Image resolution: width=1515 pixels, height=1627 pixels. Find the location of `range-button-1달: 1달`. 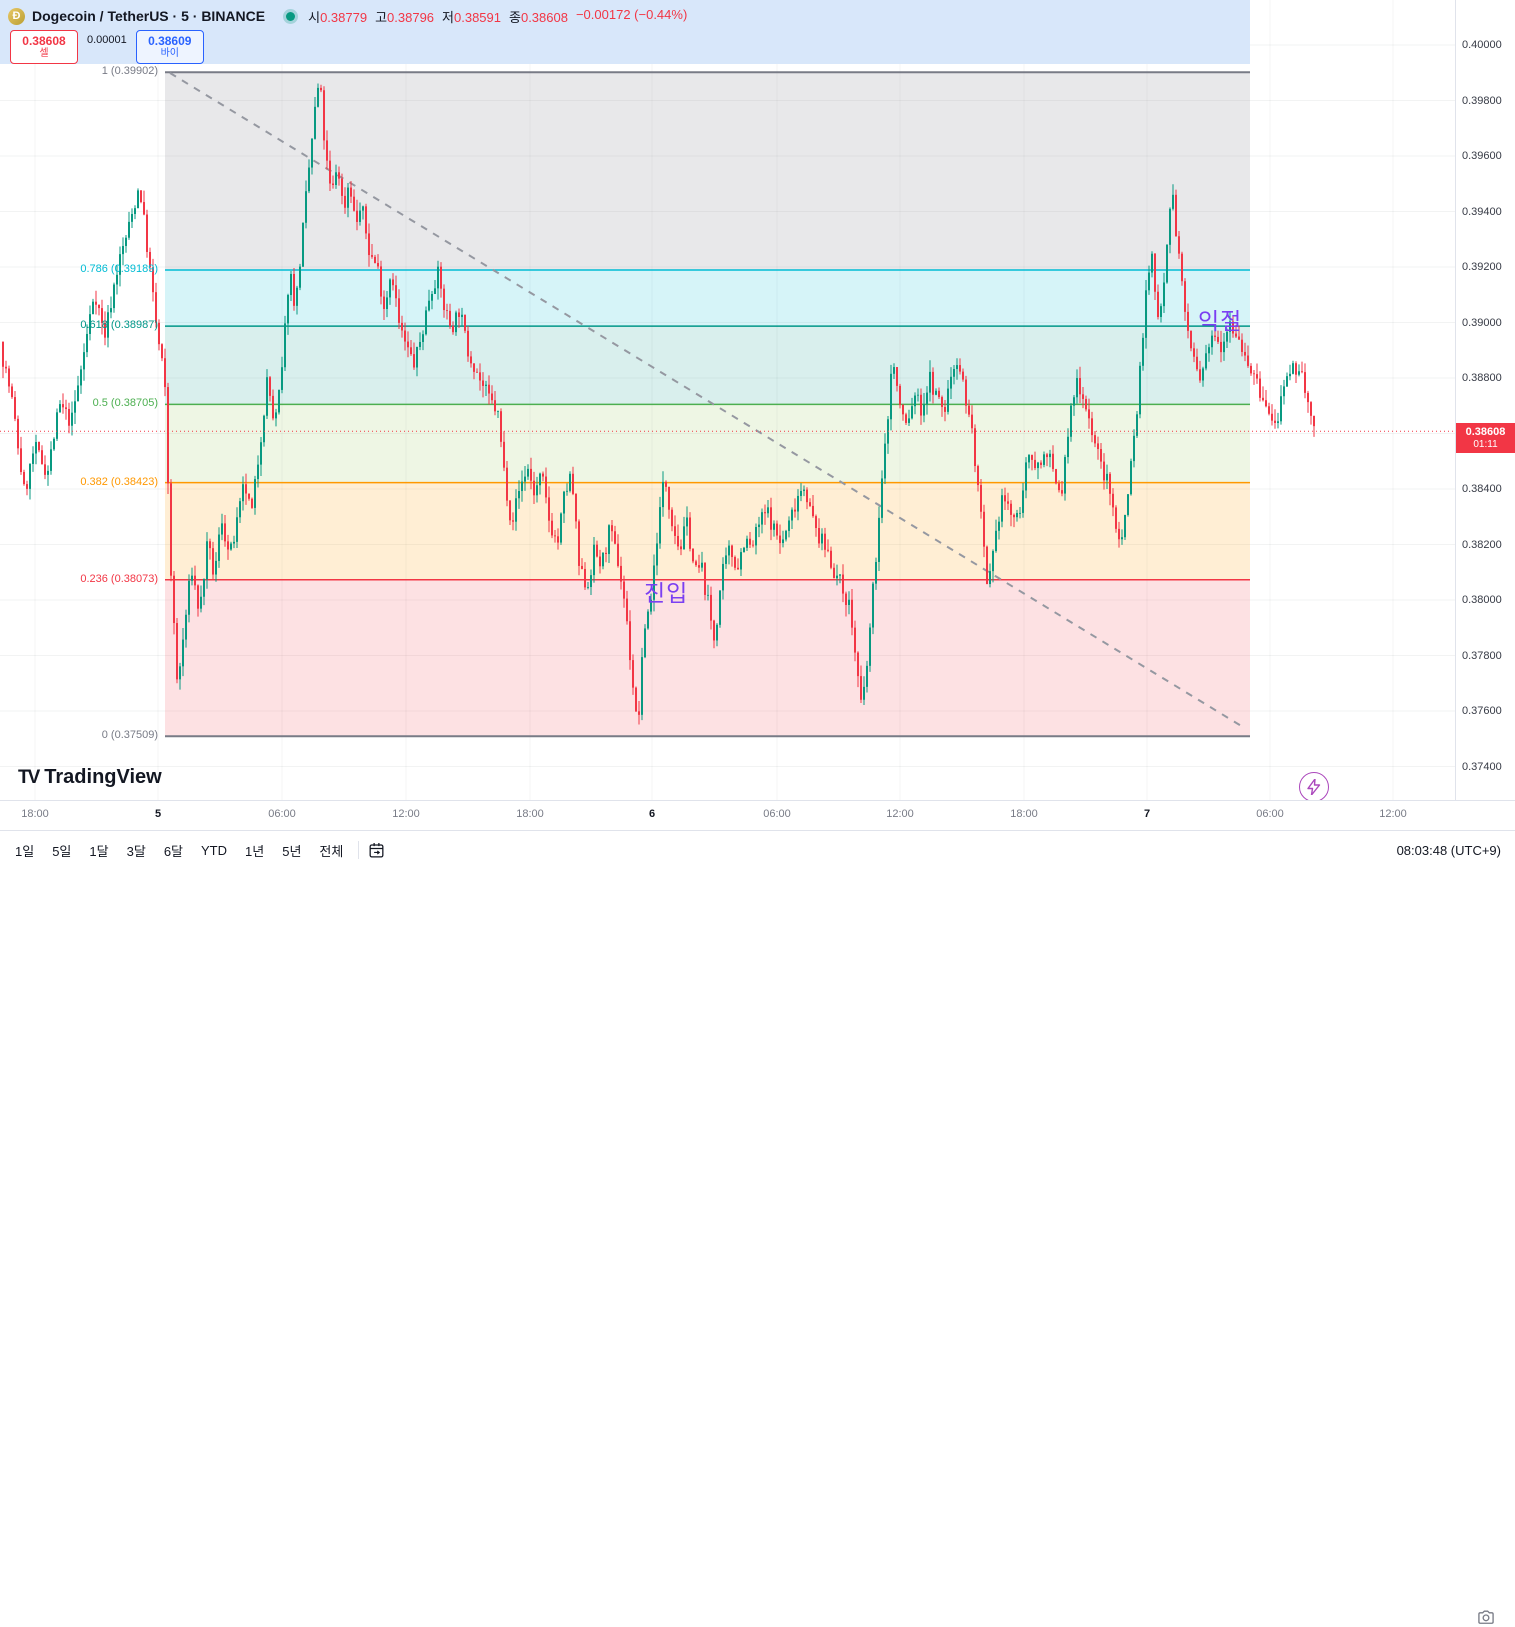

range-button-1달: 1달 is located at coordinates (99, 851).